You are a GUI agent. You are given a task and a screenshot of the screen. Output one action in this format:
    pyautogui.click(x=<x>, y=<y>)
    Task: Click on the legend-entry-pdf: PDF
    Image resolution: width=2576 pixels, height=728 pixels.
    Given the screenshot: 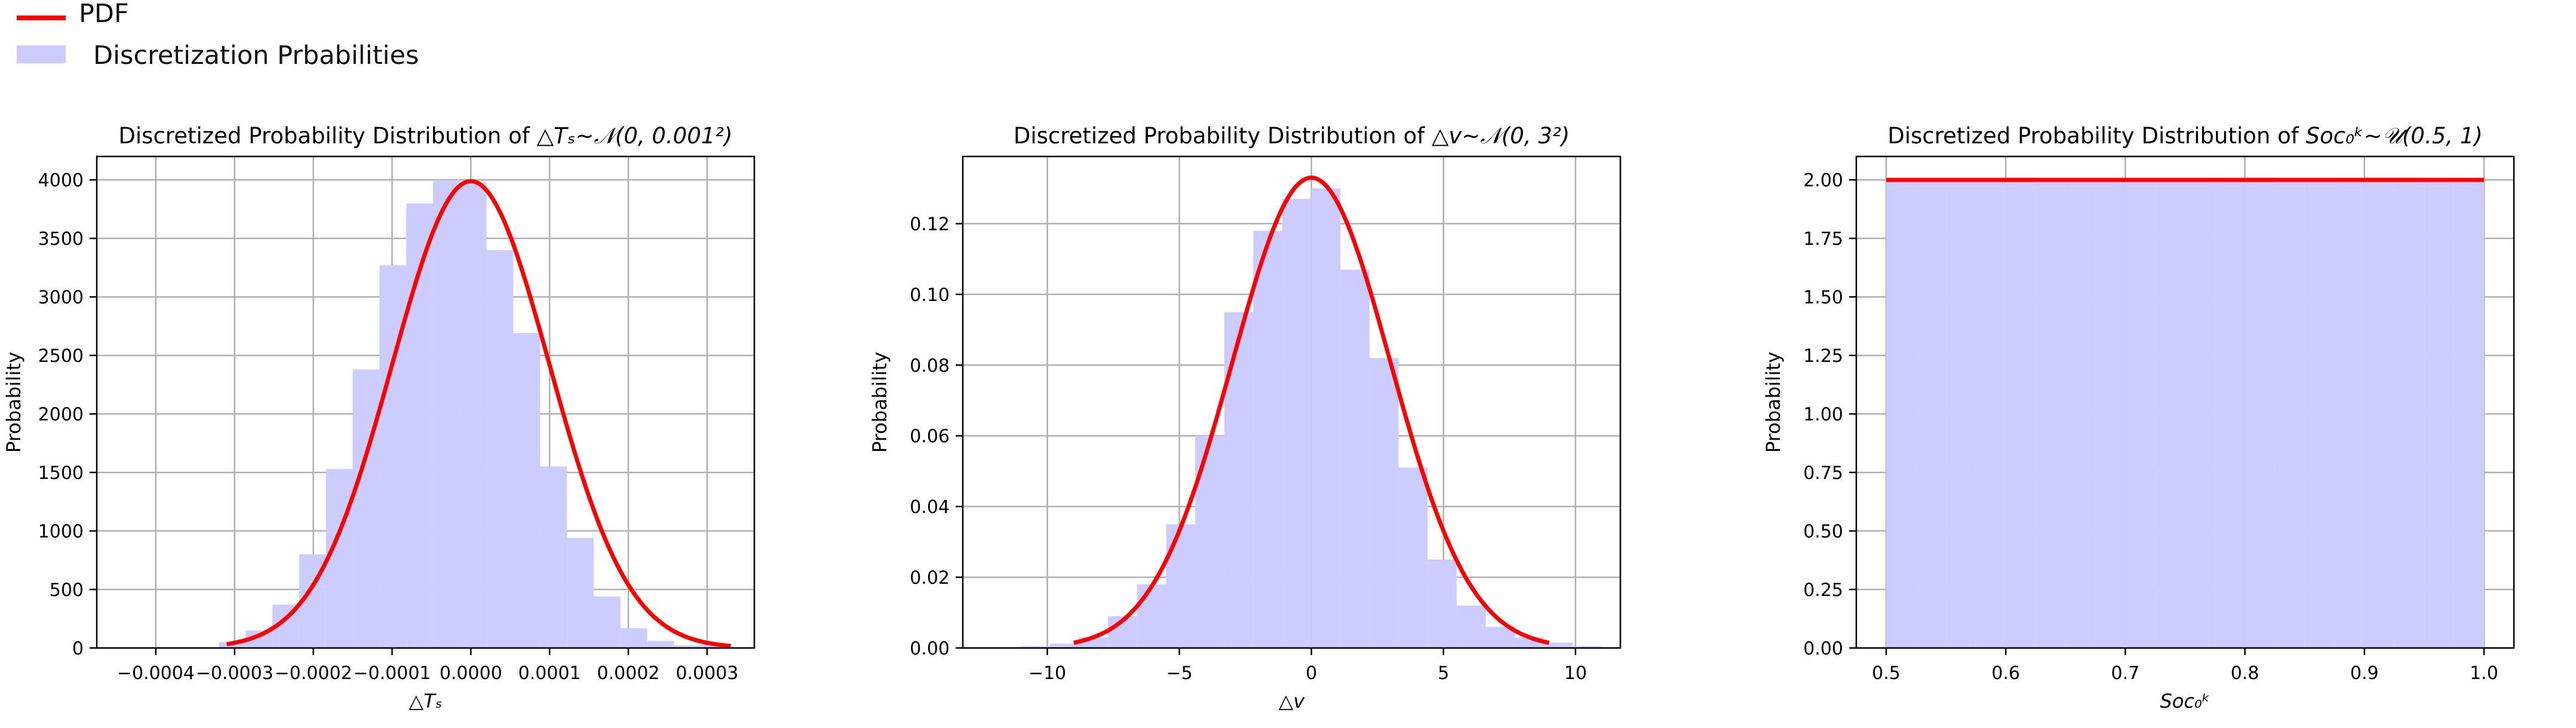 What is the action you would take?
    pyautogui.click(x=269, y=18)
    